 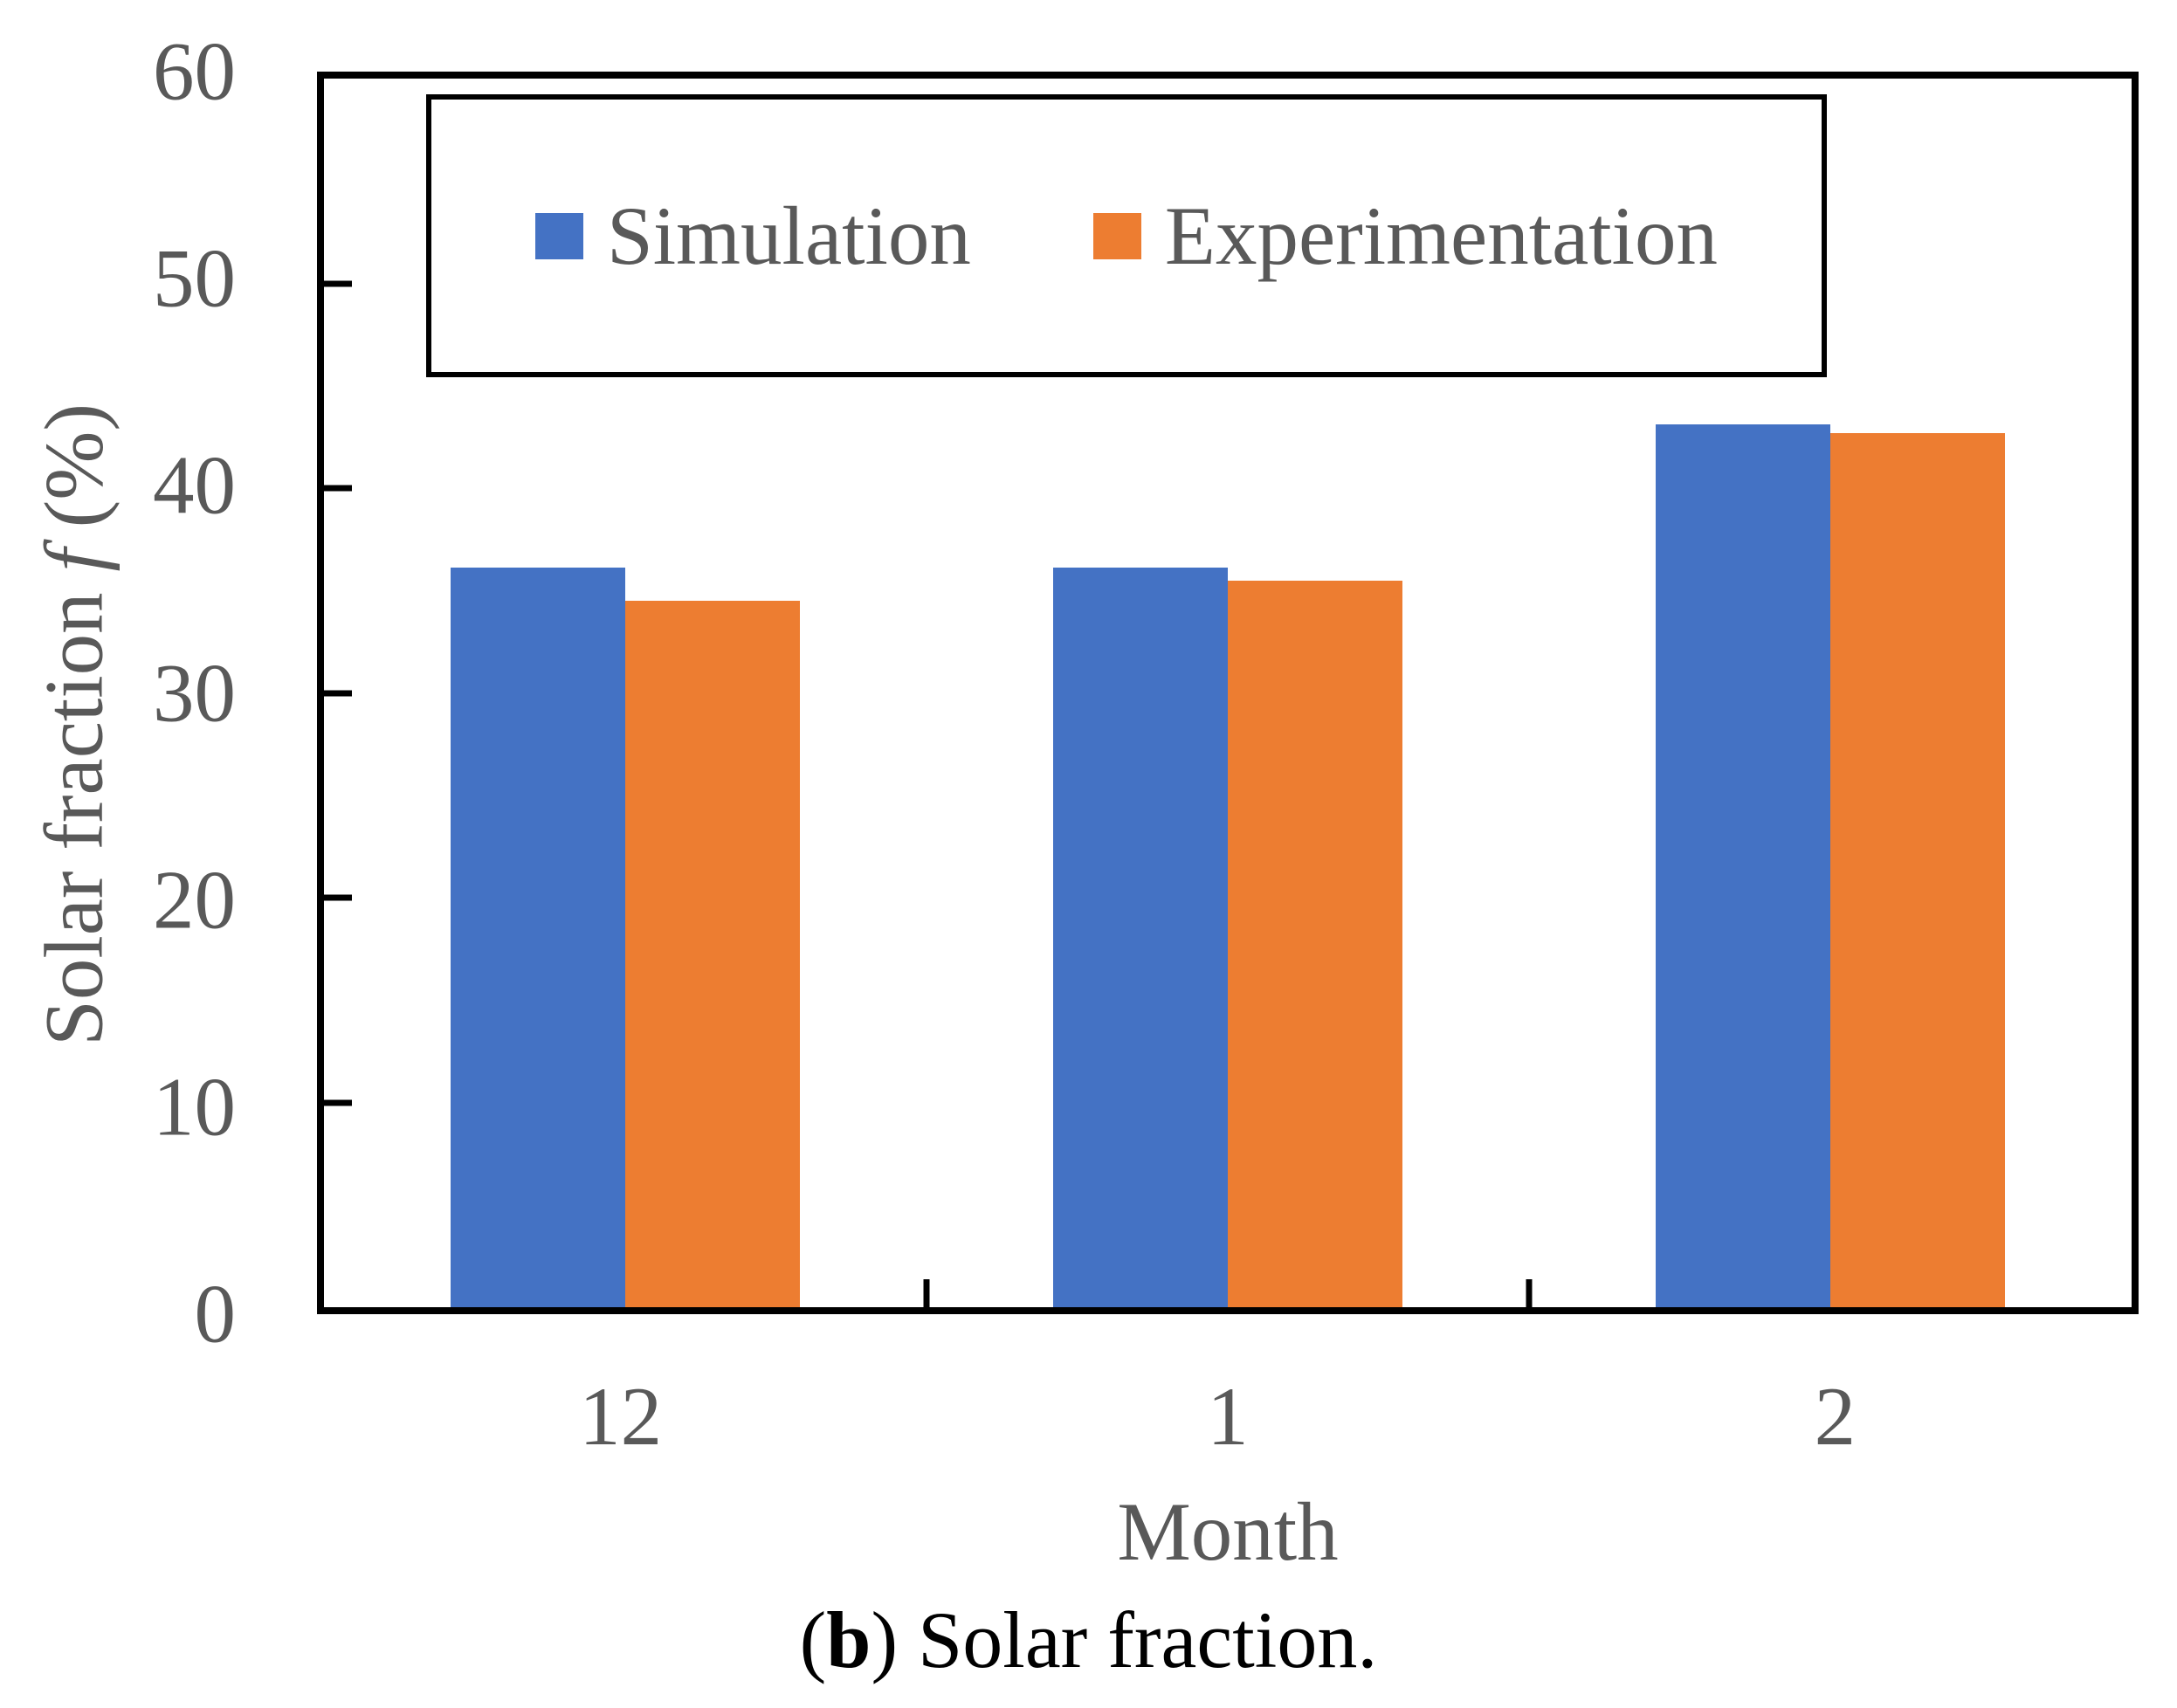 What do you see at coordinates (1228, 1531) in the screenshot?
I see `x-axis-title: Month` at bounding box center [1228, 1531].